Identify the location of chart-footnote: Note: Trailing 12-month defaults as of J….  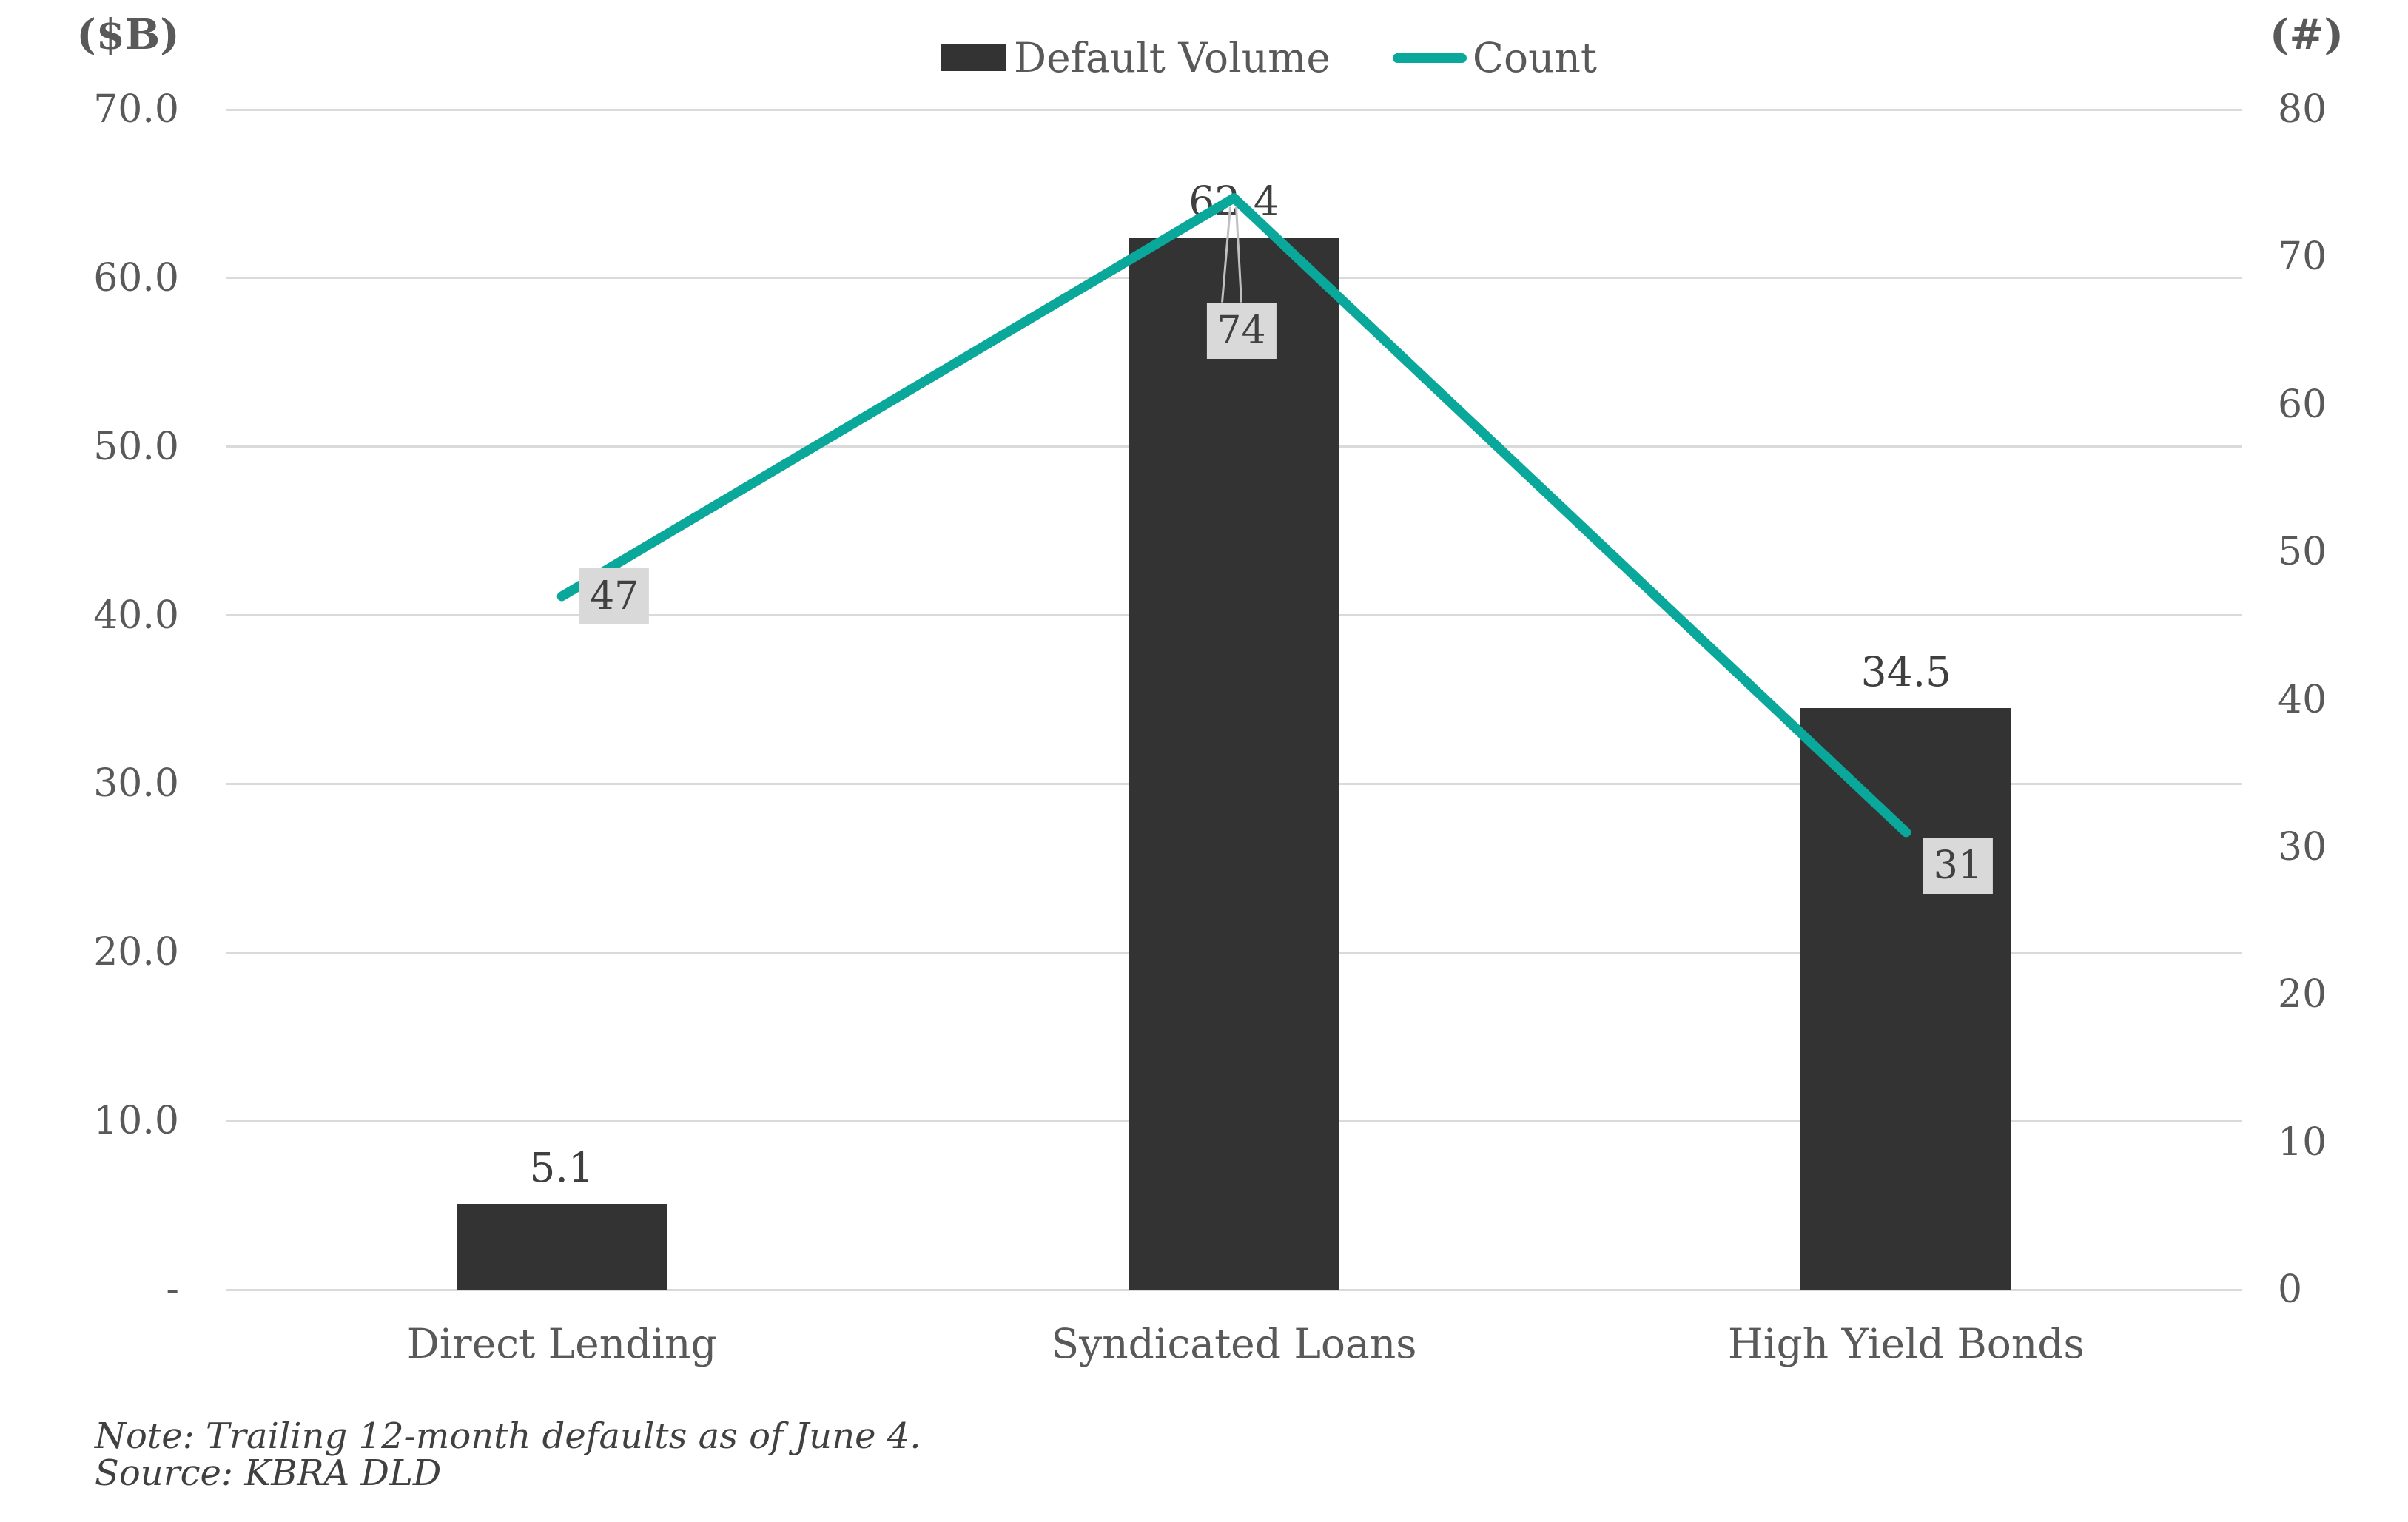
(508, 1455).